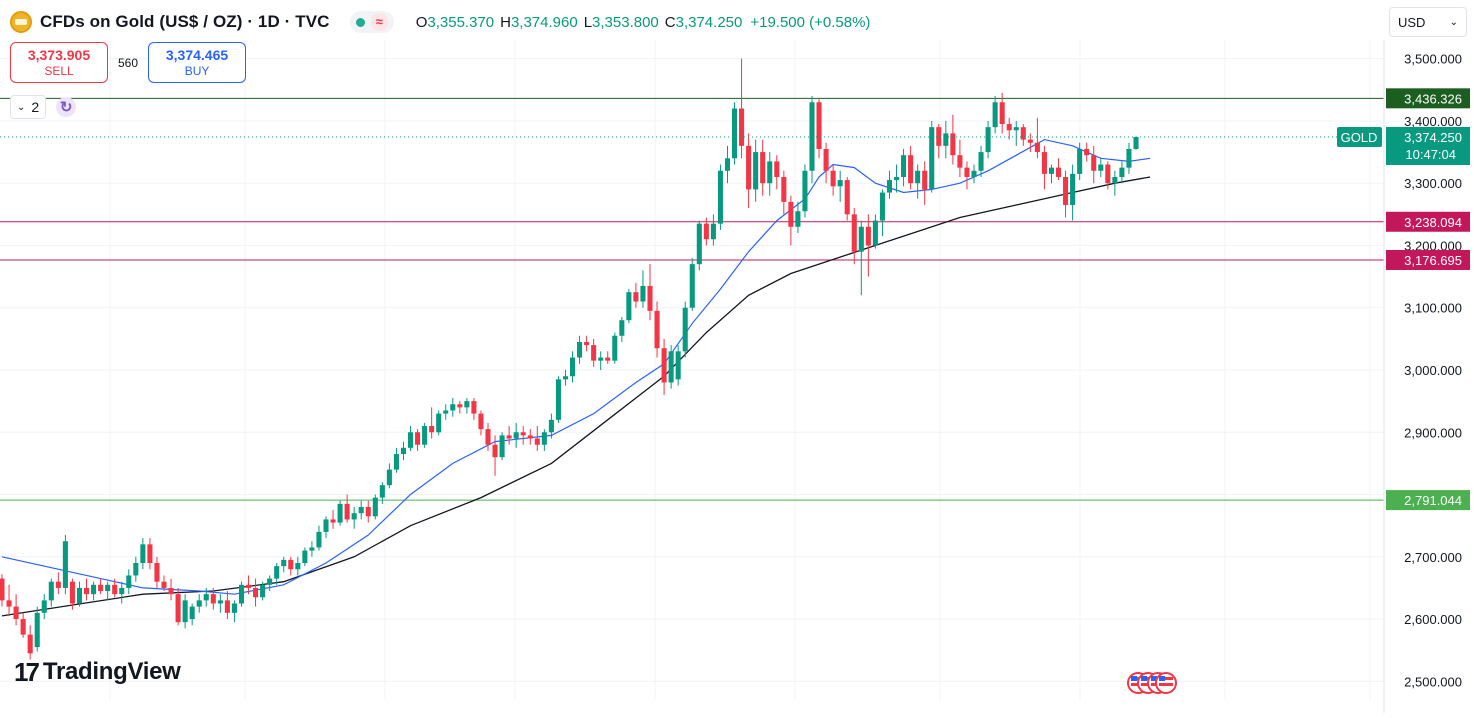 Image resolution: width=1474 pixels, height=718 pixels. Describe the element at coordinates (97, 672) in the screenshot. I see `tradingview-logo: 17 TradingView` at that location.